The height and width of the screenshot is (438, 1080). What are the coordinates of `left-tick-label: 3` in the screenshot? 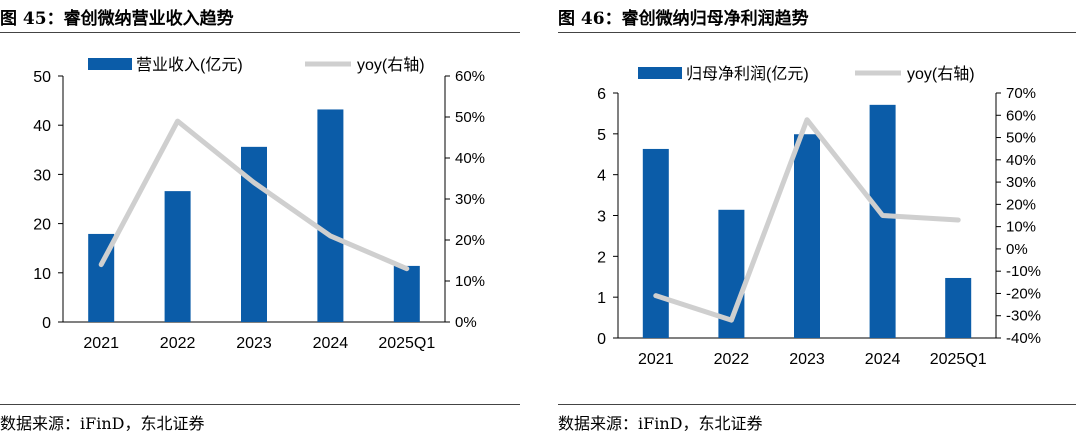 It's located at (601, 217).